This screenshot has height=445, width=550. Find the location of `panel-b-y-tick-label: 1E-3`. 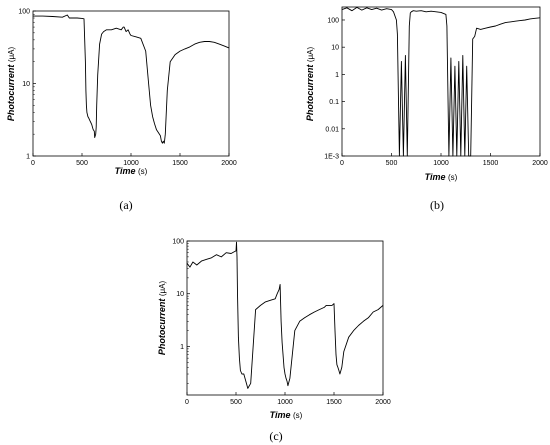

panel-b-y-tick-label: 1E-3 is located at coordinates (331, 157).